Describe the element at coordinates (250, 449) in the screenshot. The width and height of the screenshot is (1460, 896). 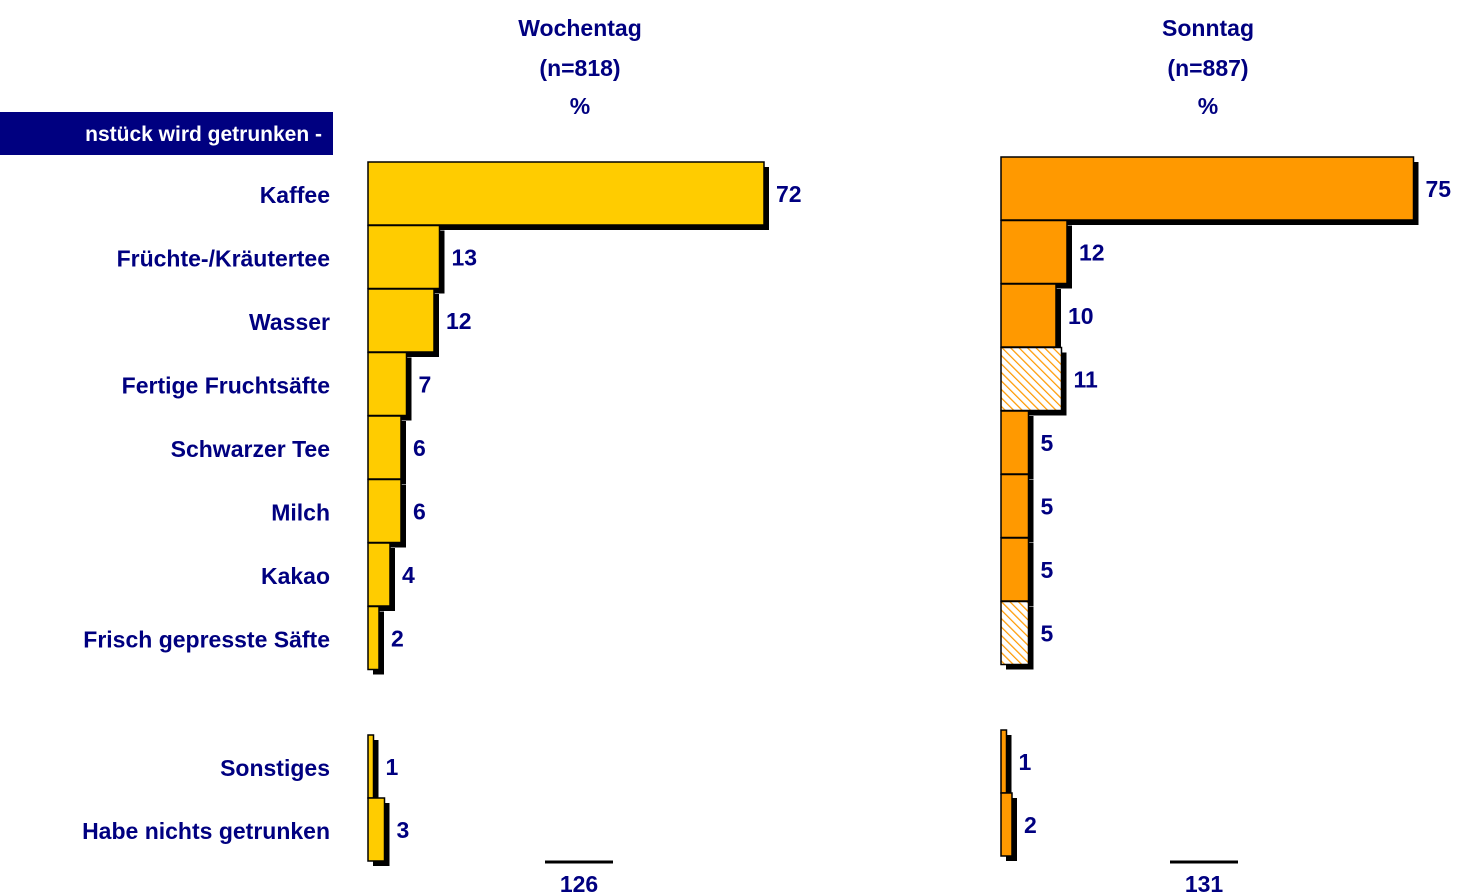
I see `category-label: Schwarzer Tee` at that location.